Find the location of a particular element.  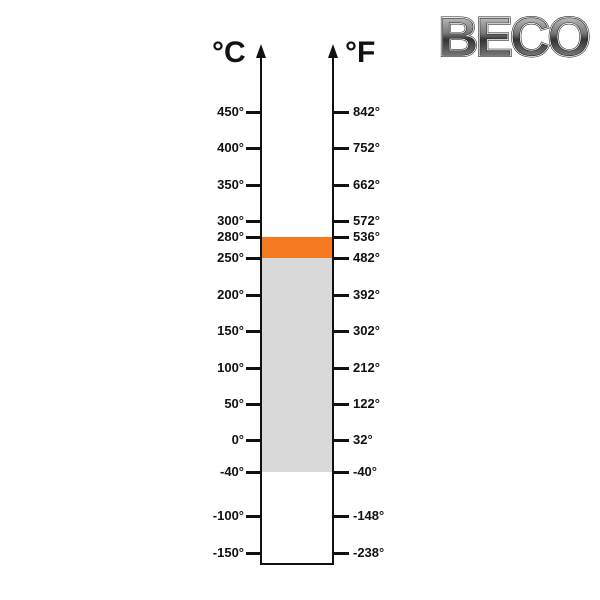

celsius-tick-label: -100° is located at coordinates (228, 515).